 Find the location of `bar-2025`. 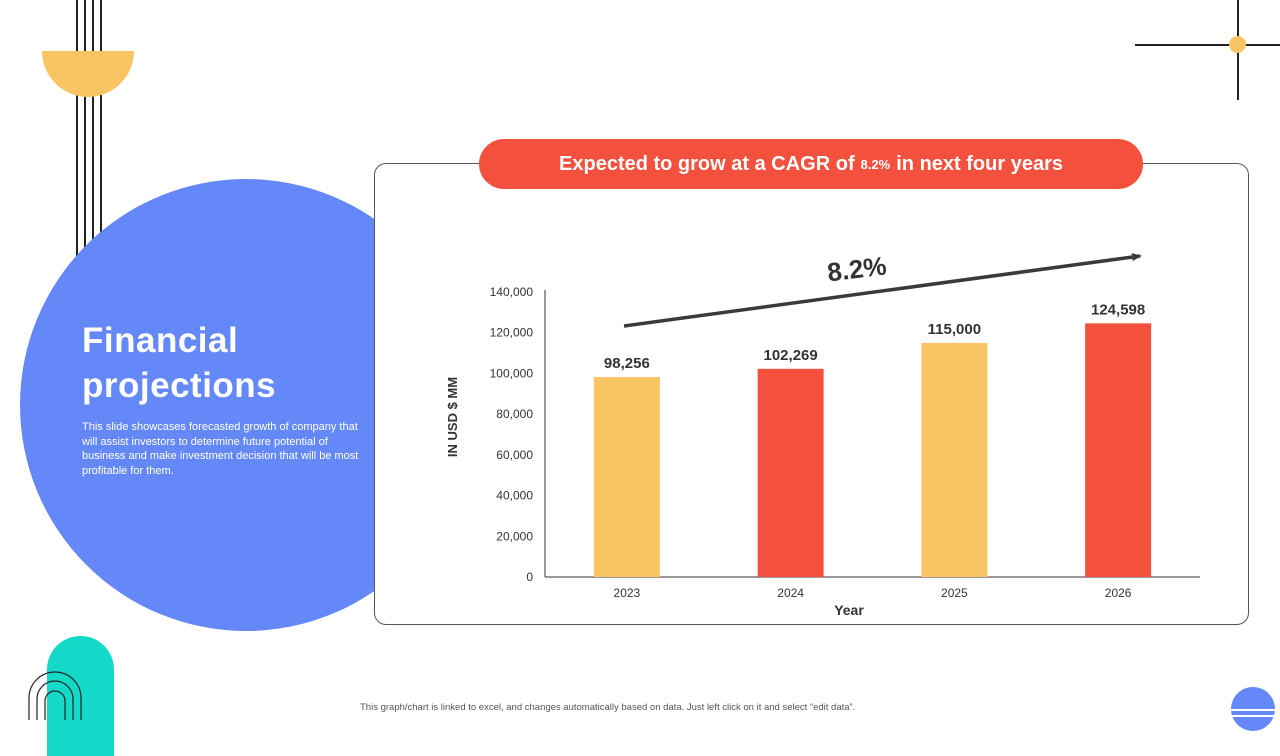

bar-2025 is located at coordinates (954, 459).